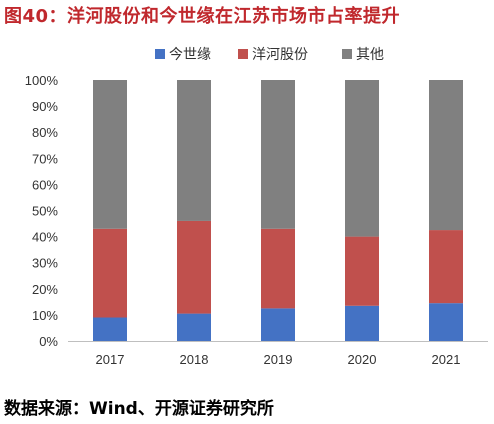 This screenshot has width=494, height=424. I want to click on x-tick-label: 2019, so click(278, 359).